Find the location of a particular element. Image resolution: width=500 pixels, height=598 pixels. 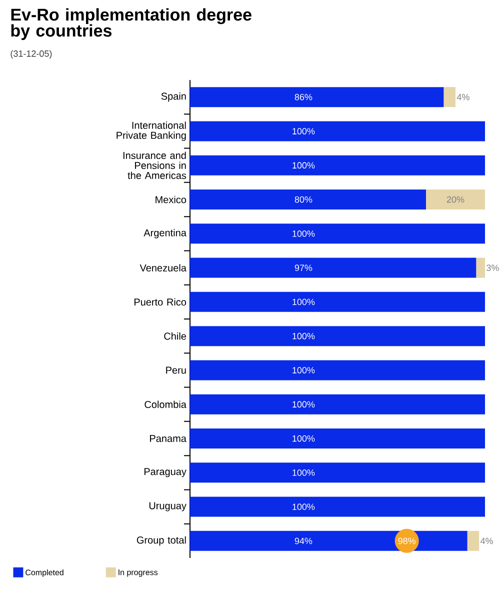

y-tick-label: Argentina is located at coordinates (165, 233).